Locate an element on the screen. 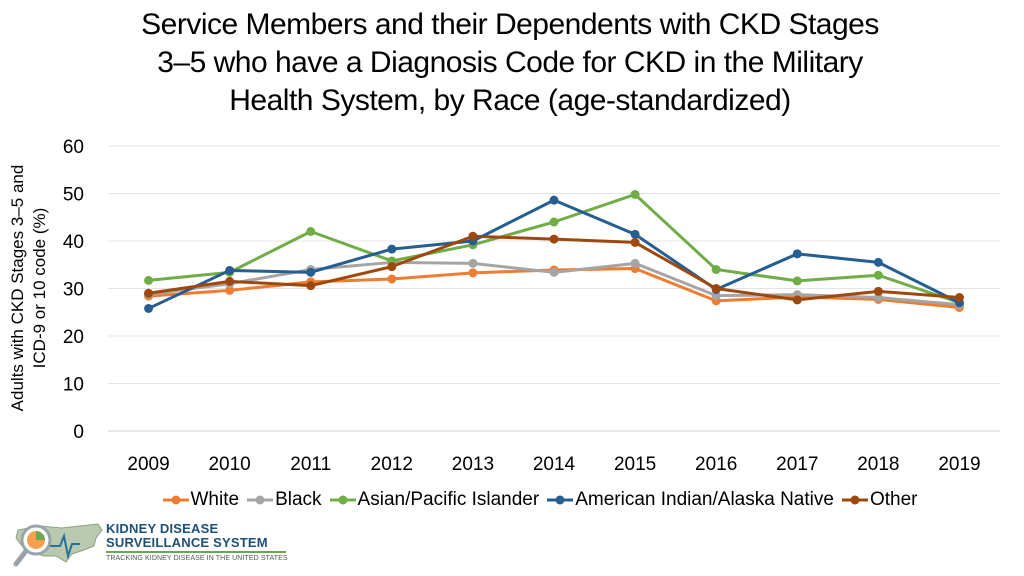  data-point-american-indian-alaska-native-2010 is located at coordinates (230, 270).